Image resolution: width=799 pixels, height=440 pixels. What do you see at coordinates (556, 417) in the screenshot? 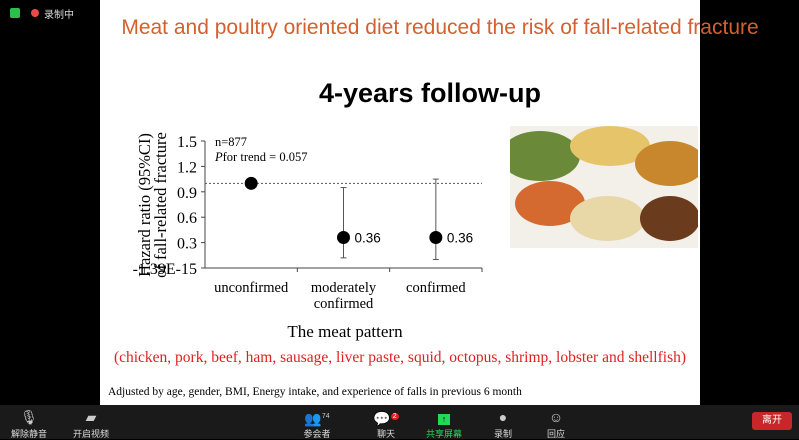
I see `reaction-icon: ☺` at bounding box center [556, 417].